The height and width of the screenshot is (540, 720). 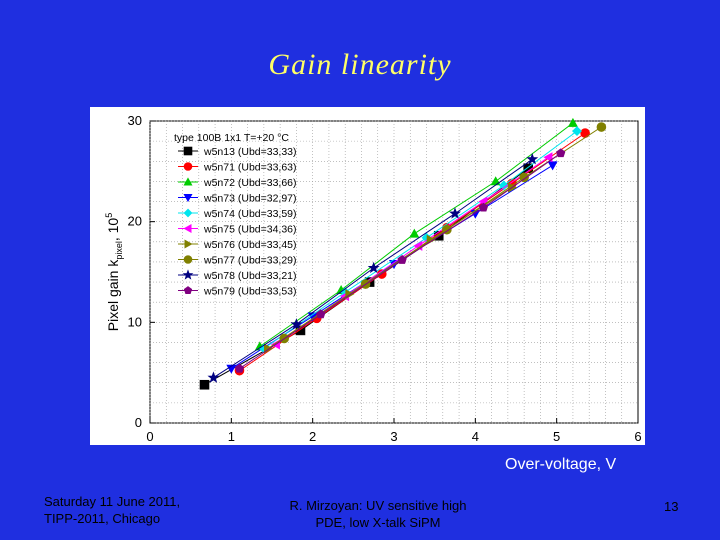 I want to click on x-tick-label: 0, so click(x=149, y=436).